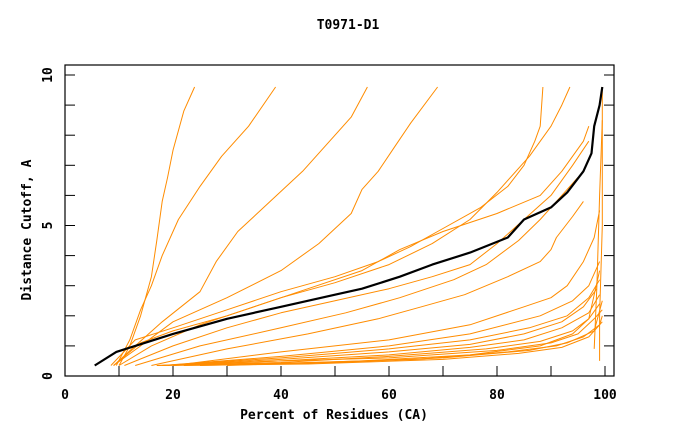 This screenshot has width=680, height=440. I want to click on y-tick-label: 5, so click(48, 226).